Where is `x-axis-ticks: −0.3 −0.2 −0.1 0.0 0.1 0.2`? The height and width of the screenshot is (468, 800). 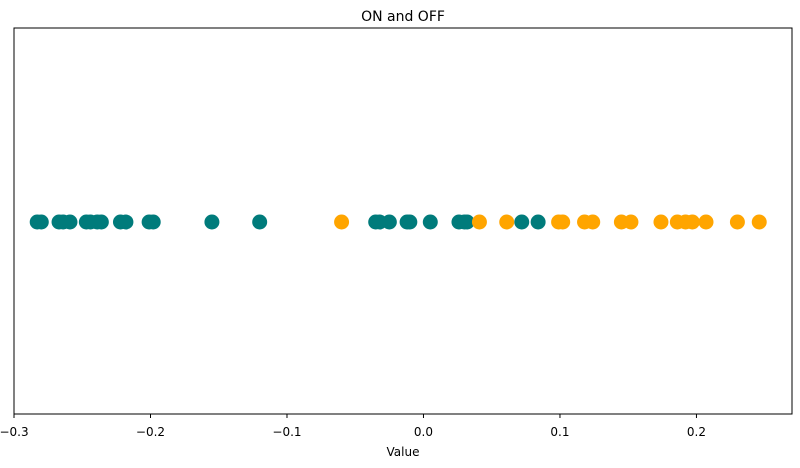 x-axis-ticks: −0.3 −0.2 −0.1 0.0 0.1 0.2 is located at coordinates (353, 426).